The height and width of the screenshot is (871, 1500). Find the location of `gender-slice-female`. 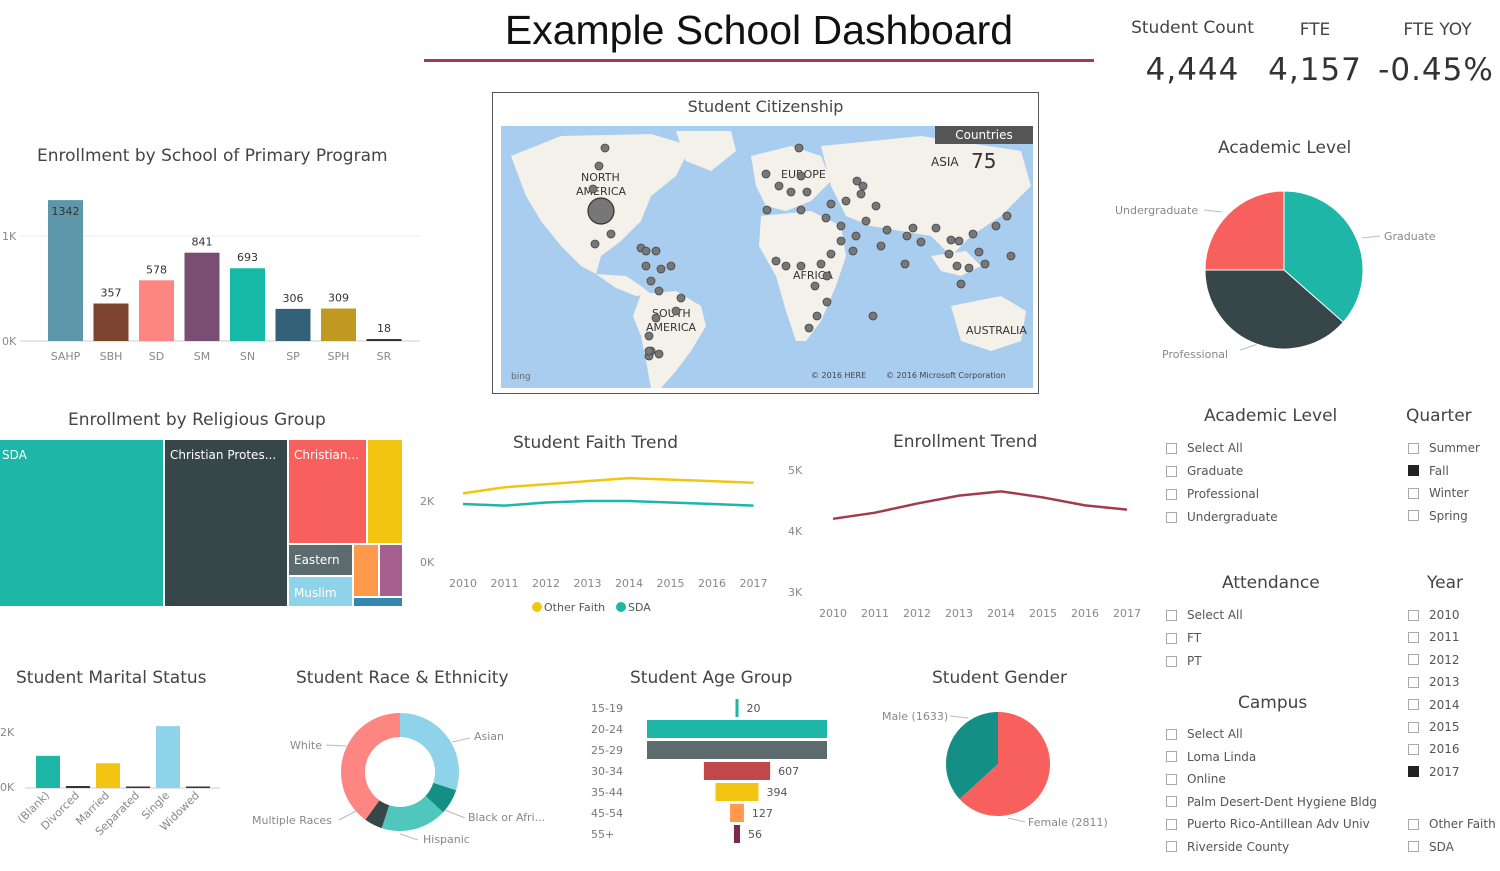

gender-slice-female is located at coordinates (1004, 764).